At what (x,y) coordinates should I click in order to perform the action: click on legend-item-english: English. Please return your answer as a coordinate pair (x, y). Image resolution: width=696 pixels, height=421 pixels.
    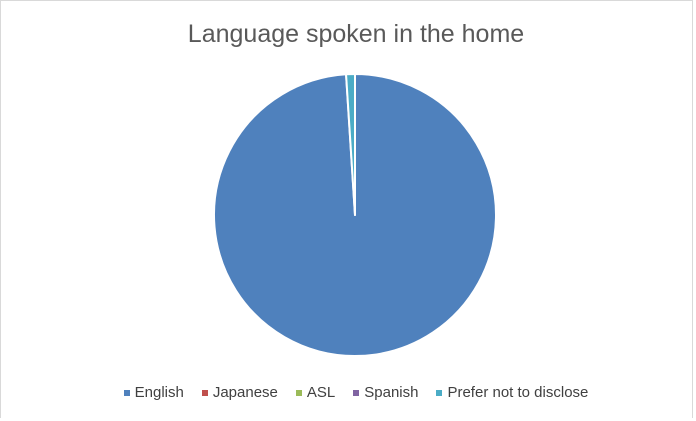
    Looking at the image, I should click on (153, 392).